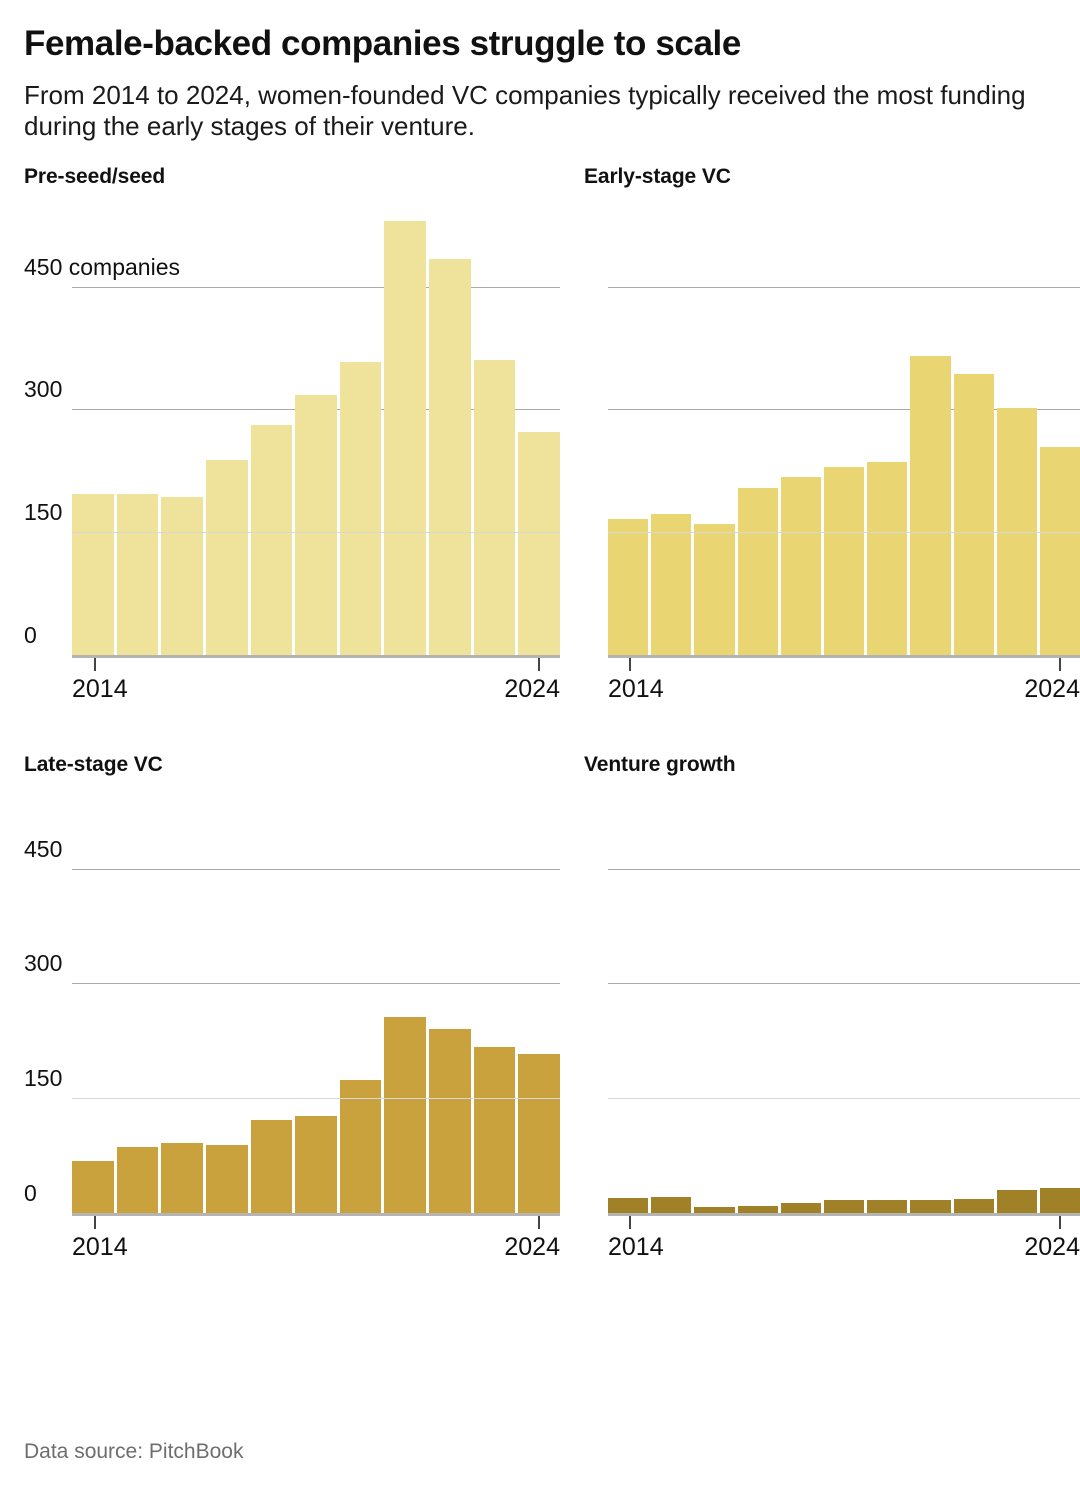 The image size is (1080, 1488). Describe the element at coordinates (657, 176) in the screenshot. I see `panel-title-early-stage-vc: Early-stage VC` at that location.